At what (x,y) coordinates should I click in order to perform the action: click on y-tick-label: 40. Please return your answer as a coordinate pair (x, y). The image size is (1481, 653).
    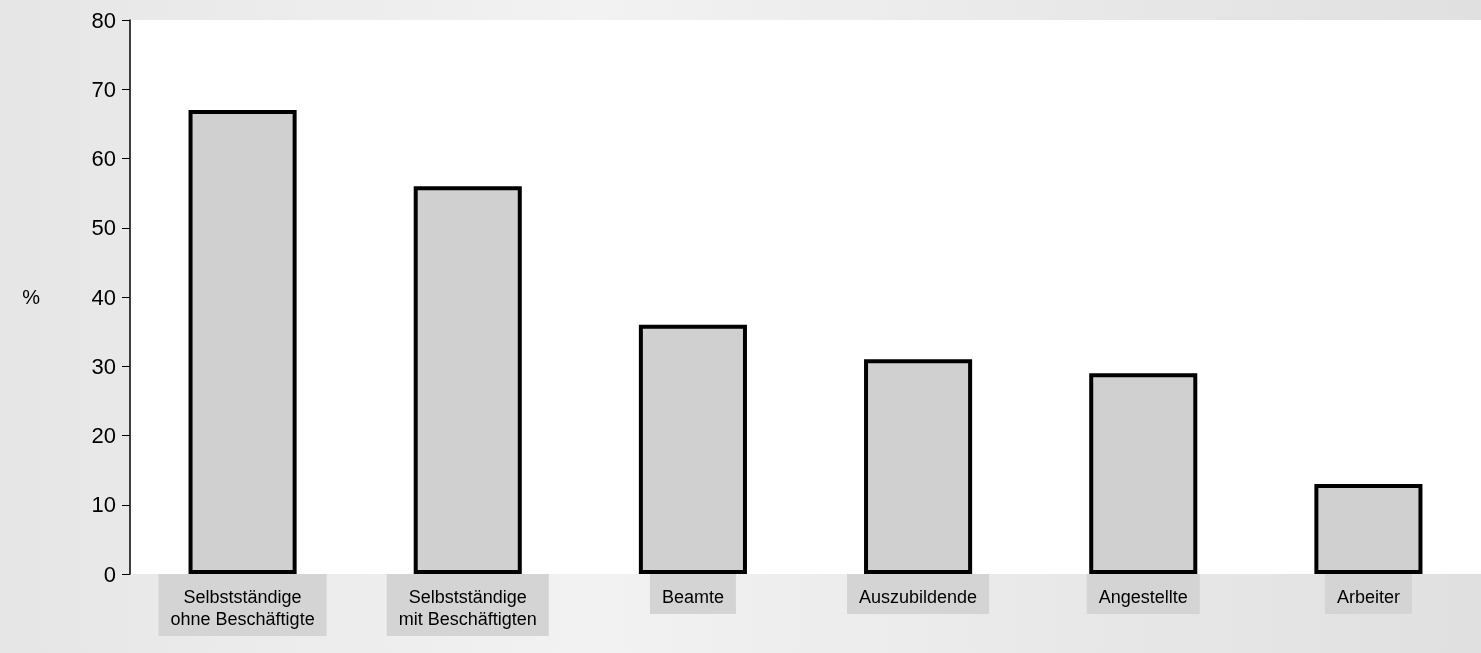
    Looking at the image, I should click on (103, 297).